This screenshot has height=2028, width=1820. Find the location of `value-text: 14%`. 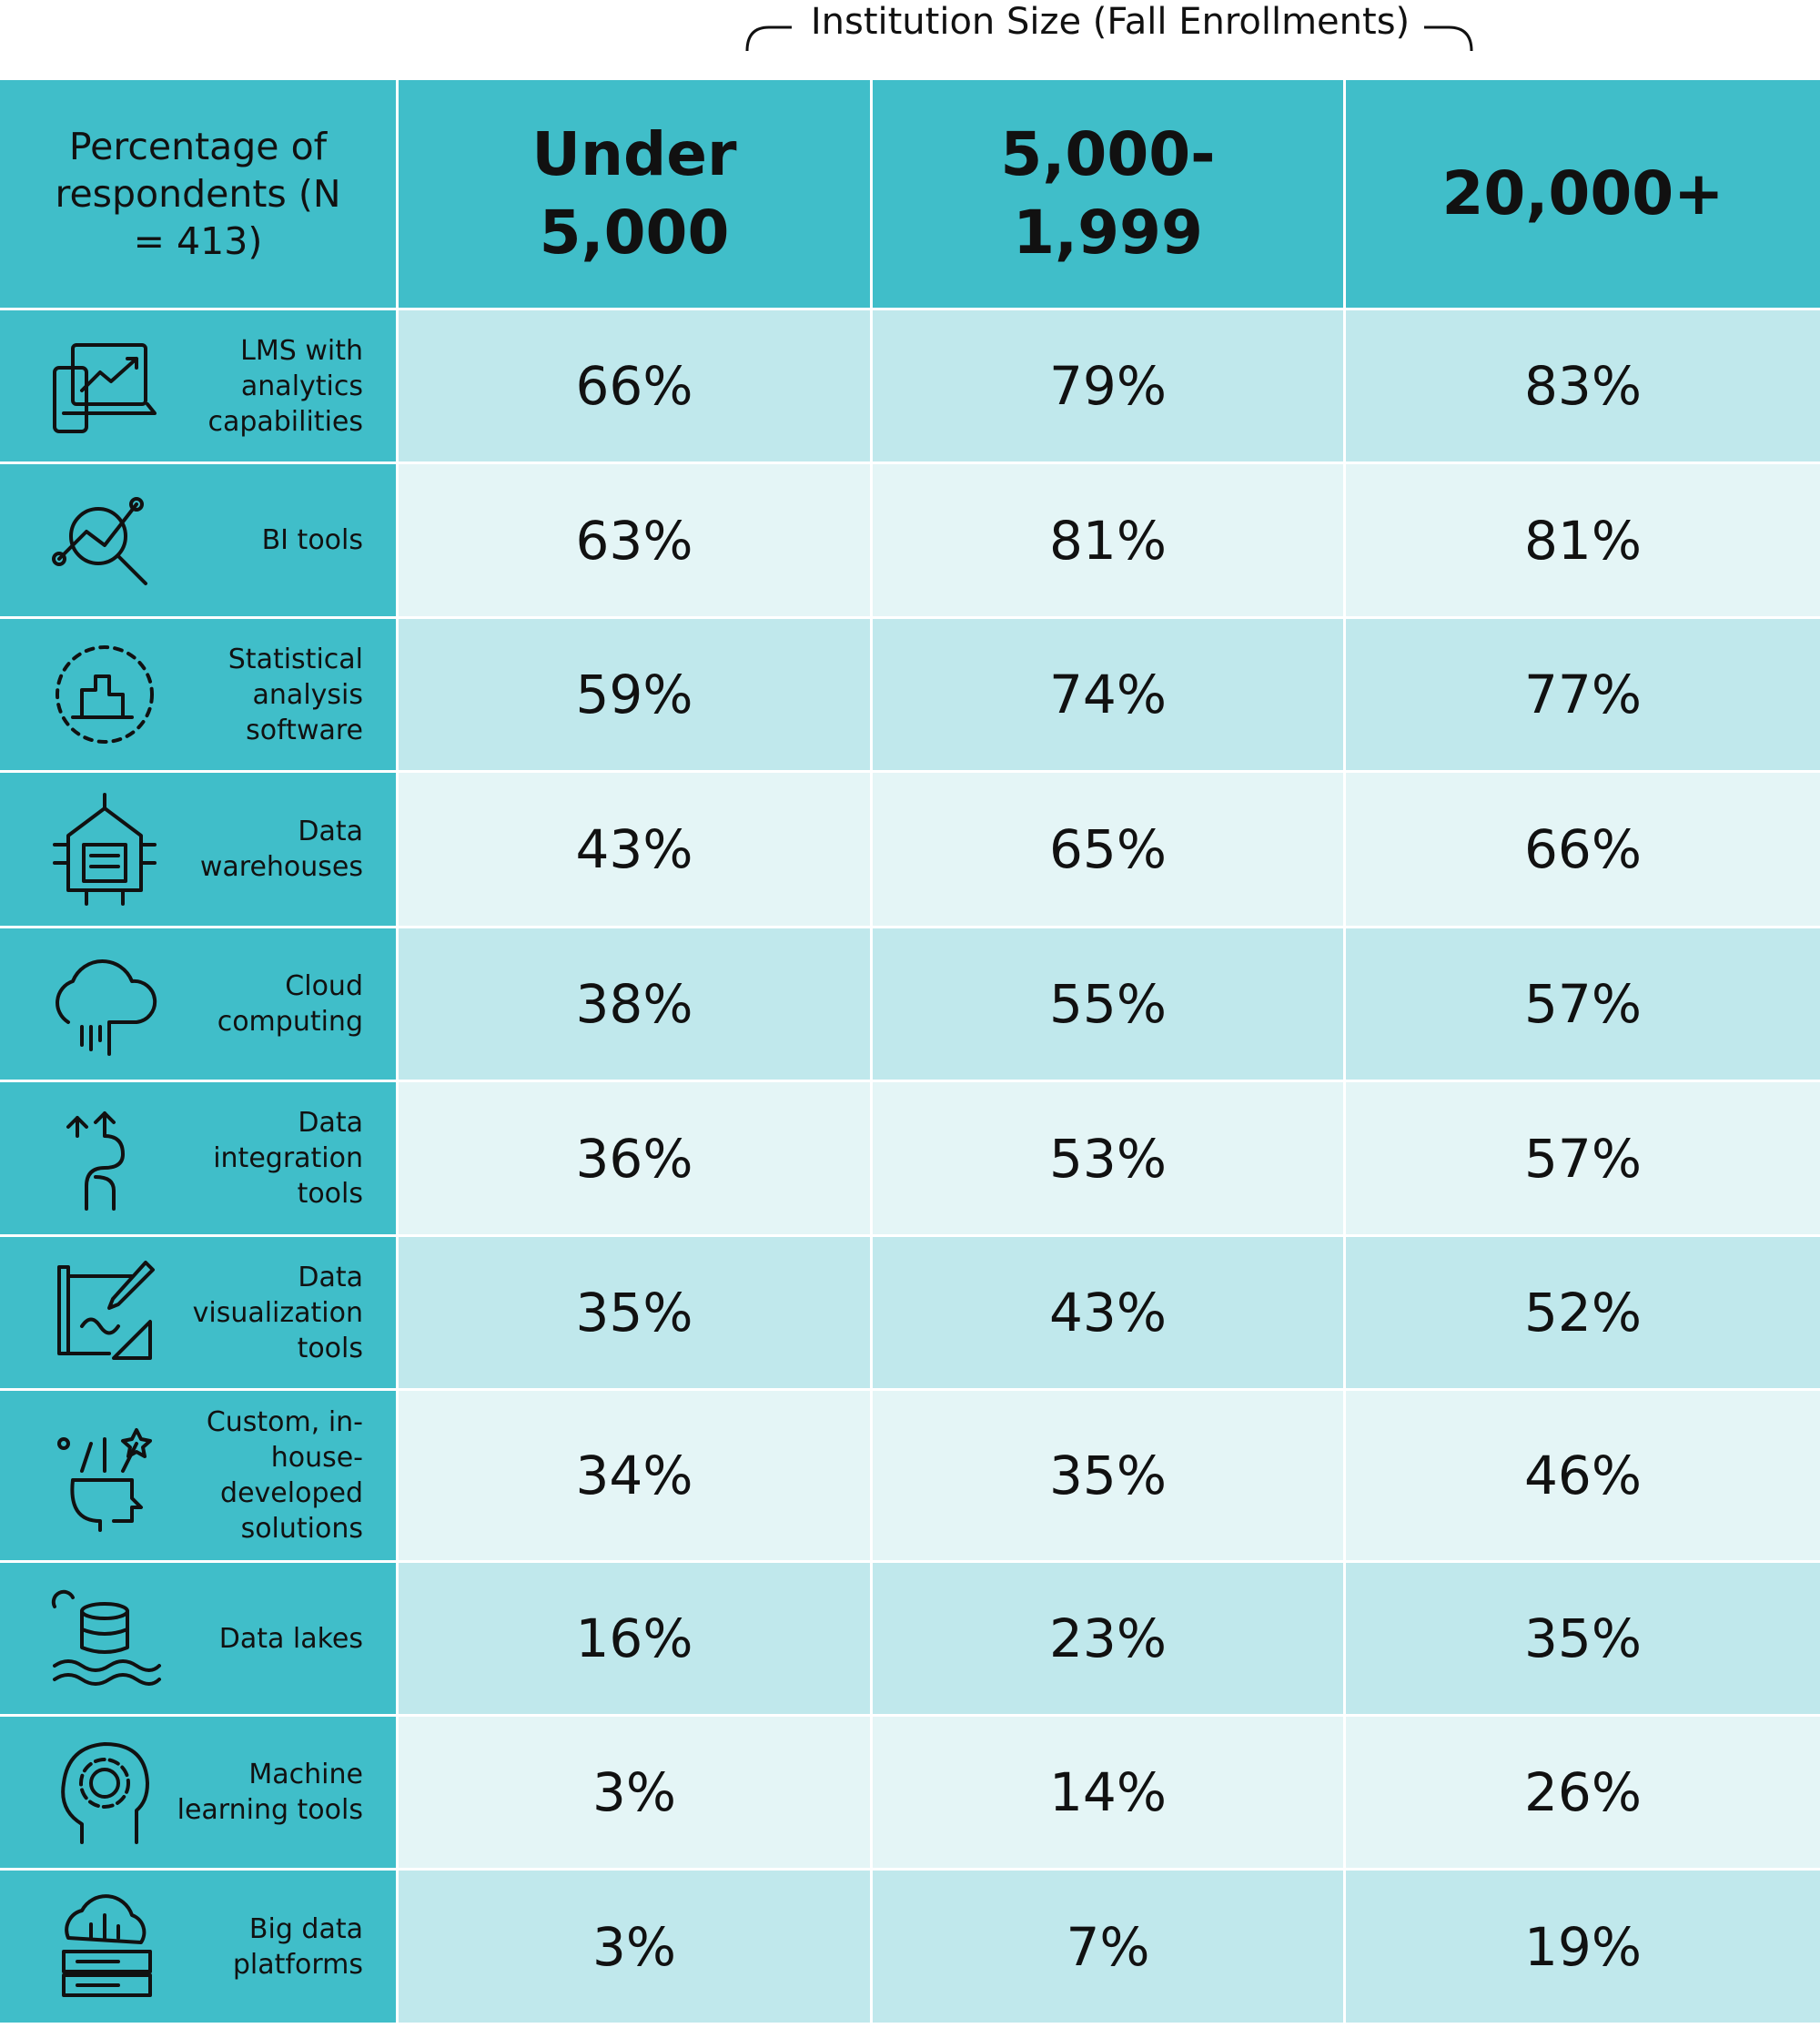

value-text: 14% is located at coordinates (1108, 1792).